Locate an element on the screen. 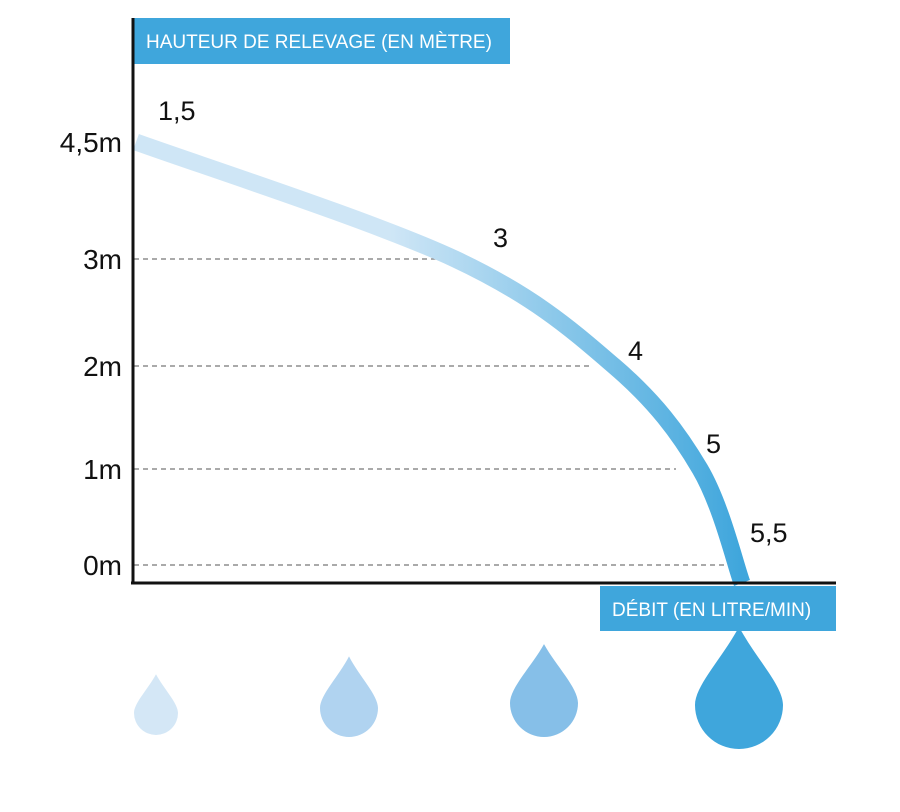 The width and height of the screenshot is (900, 812). point-label: 5 is located at coordinates (713, 444).